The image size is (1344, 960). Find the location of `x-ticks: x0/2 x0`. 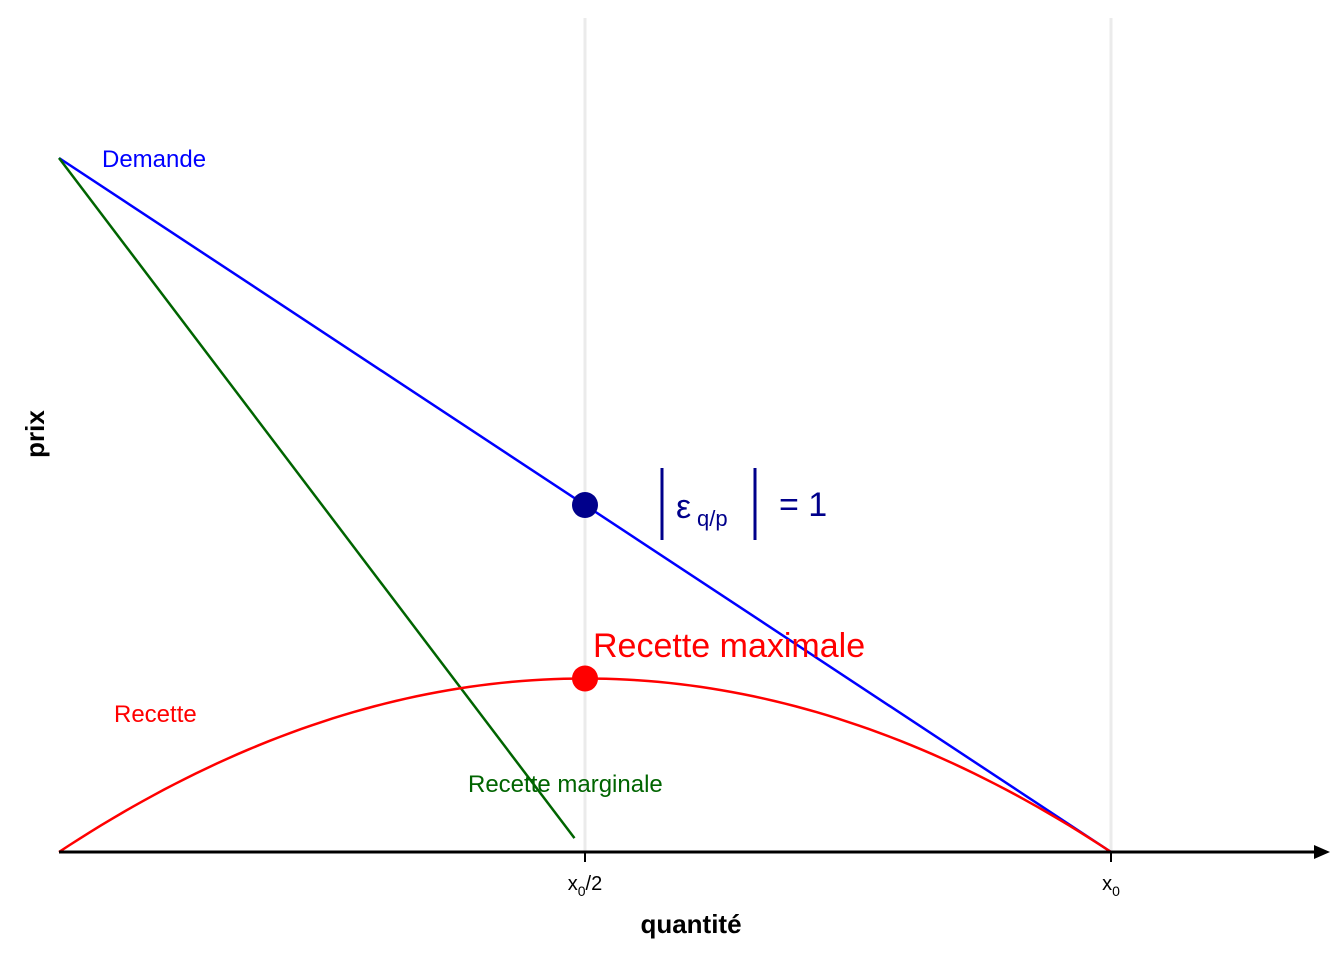

x-ticks: x0/2 x0 is located at coordinates (844, 875).